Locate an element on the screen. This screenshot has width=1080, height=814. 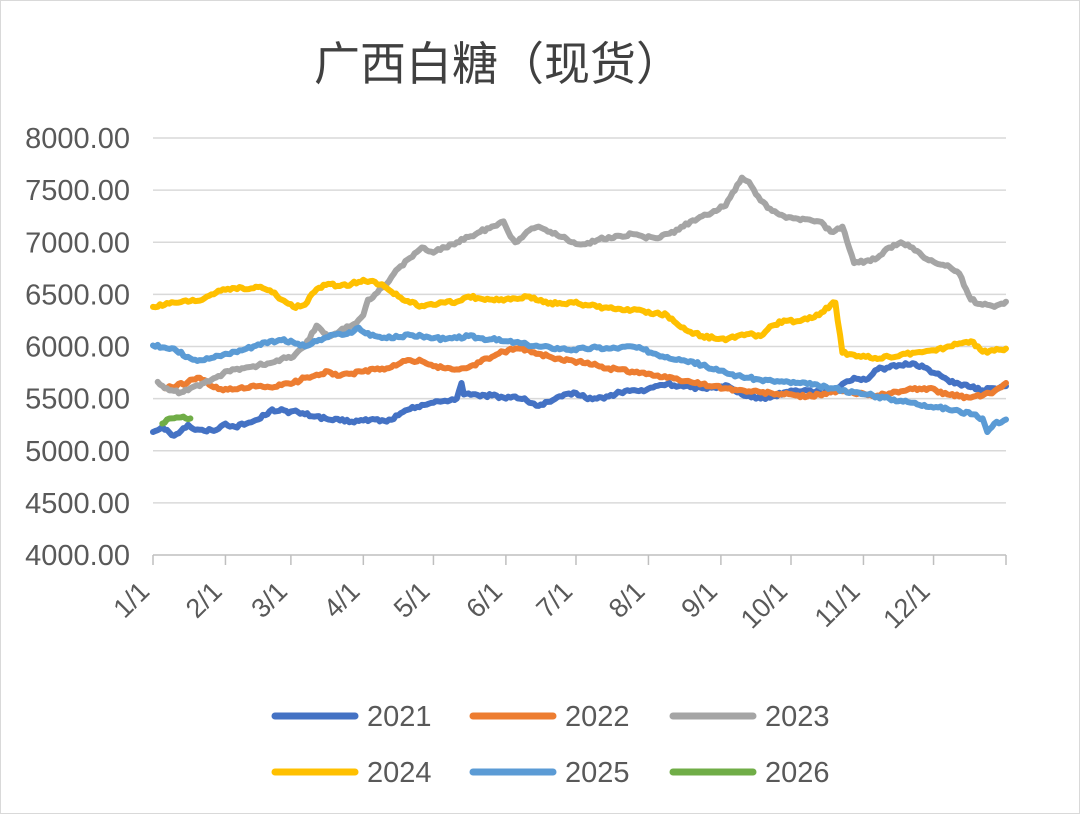
x-axis: 1/1 2/1 3/1 4/1 5/1 6/1 7/1 8/1 9/1 10/1 11/1 12/1 is located at coordinates (557, 594).